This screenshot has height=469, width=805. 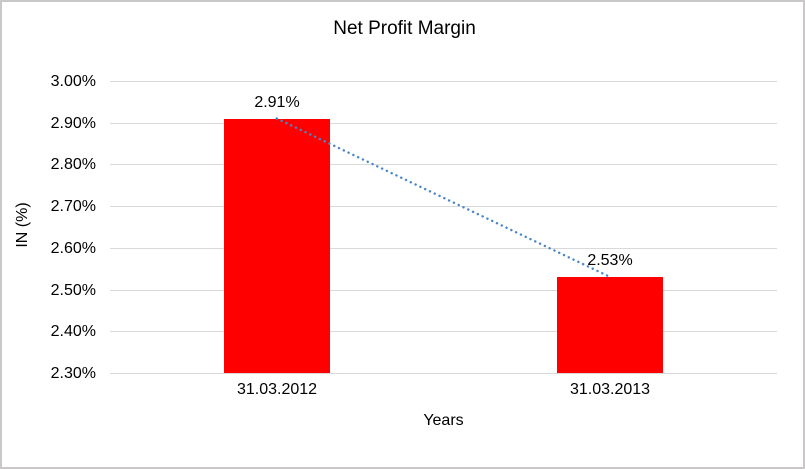 What do you see at coordinates (404, 28) in the screenshot?
I see `chart-title: Net Profit Margin` at bounding box center [404, 28].